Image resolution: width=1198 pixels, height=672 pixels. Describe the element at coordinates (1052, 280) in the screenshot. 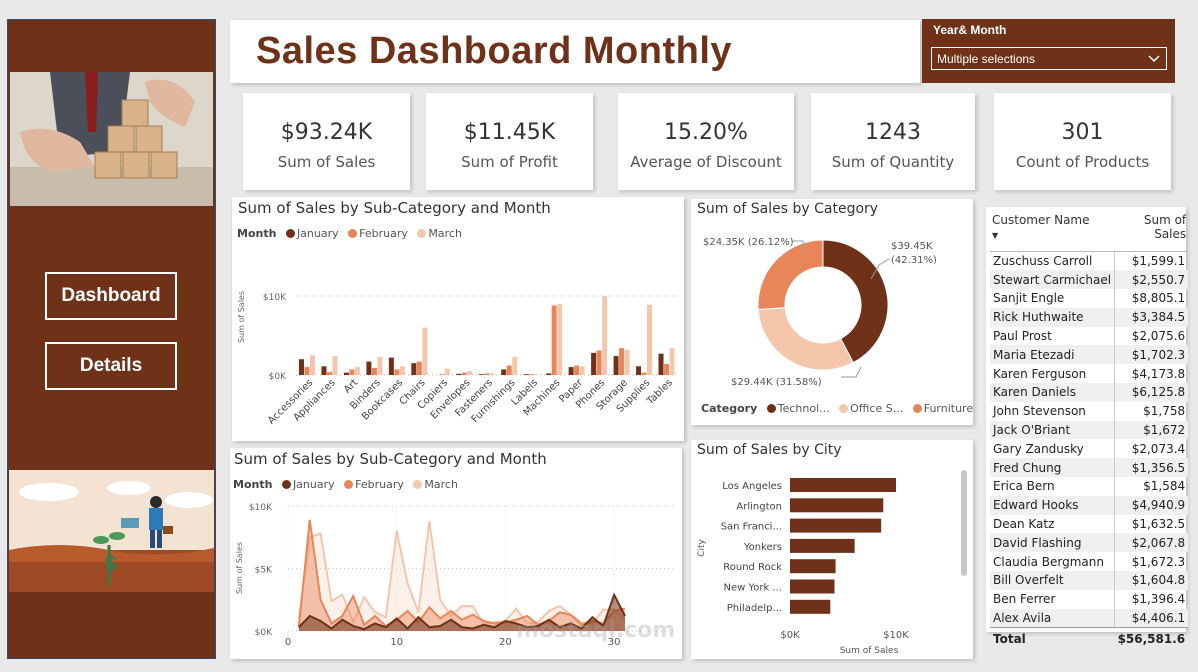

I see `customer-name-cell: Stewart Carmichael` at that location.